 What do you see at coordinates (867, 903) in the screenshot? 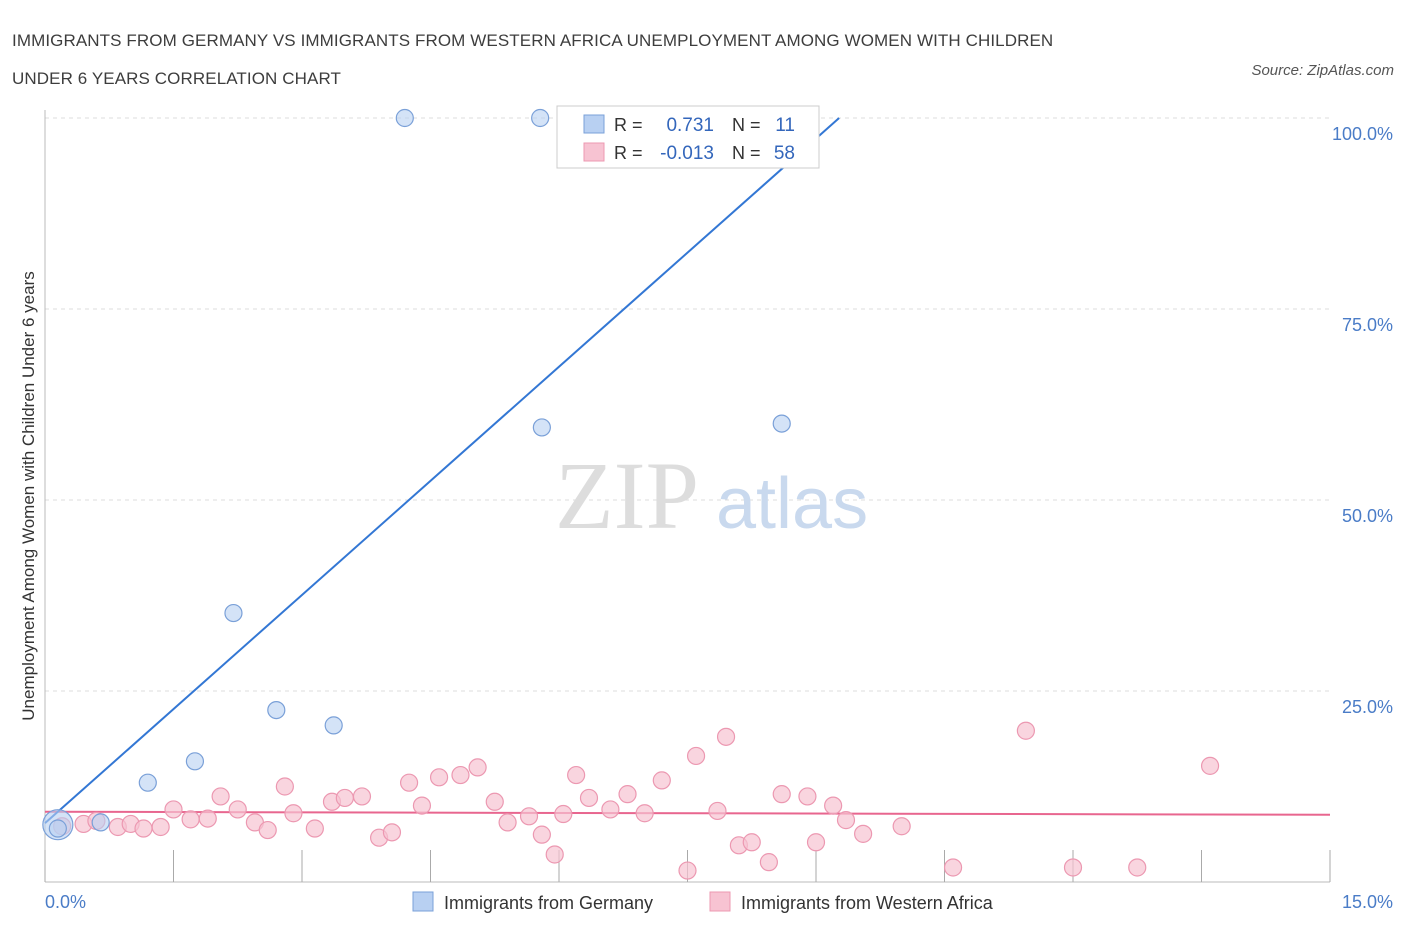
I see `legend-label-western-africa: Immigrants from Western Africa` at bounding box center [867, 903].